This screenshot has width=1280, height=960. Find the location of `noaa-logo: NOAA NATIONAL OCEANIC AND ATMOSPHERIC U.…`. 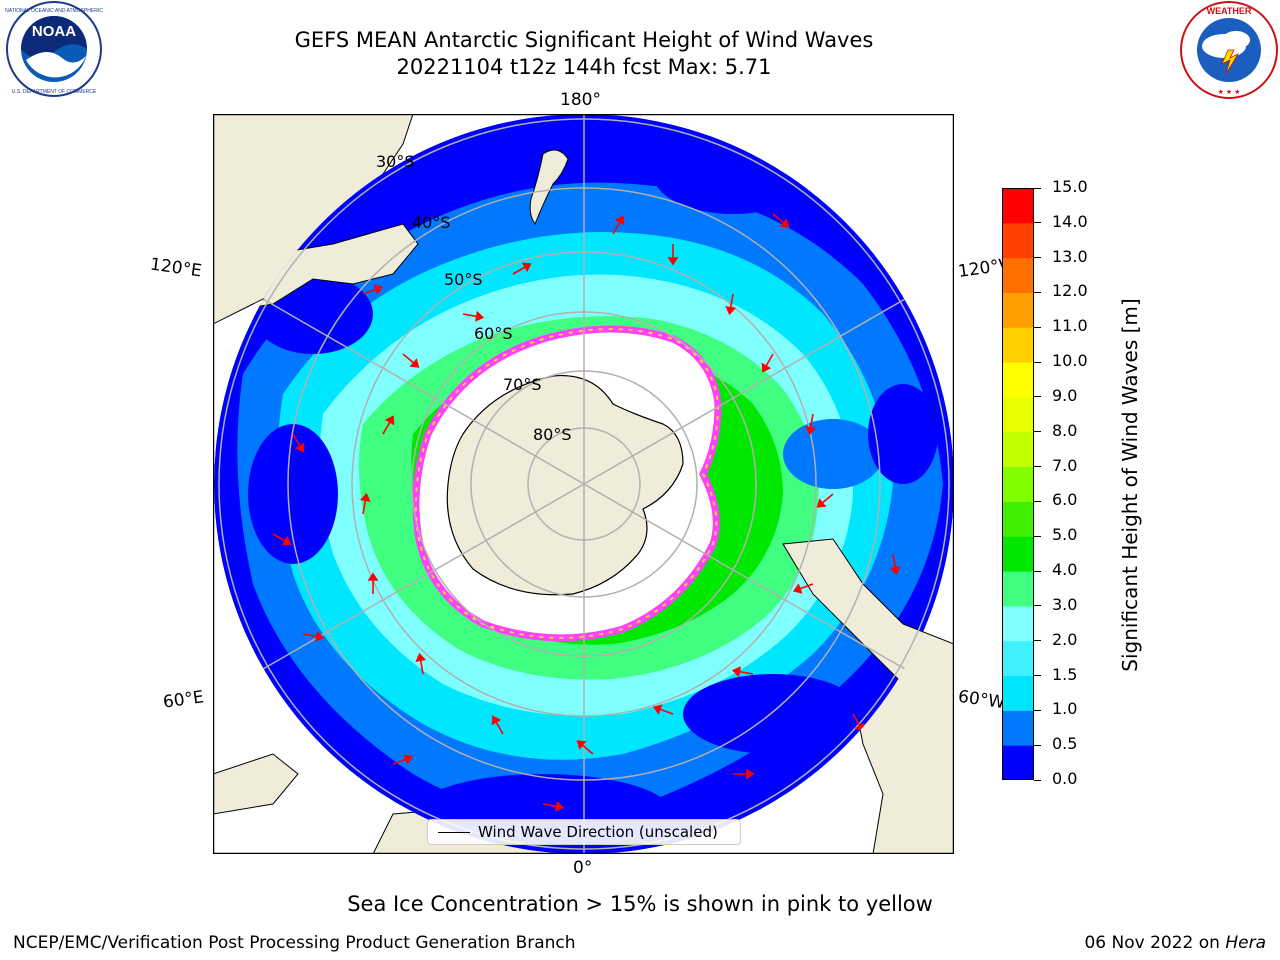

noaa-logo: NOAA NATIONAL OCEANIC AND ATMOSPHERIC U.… is located at coordinates (54, 49).